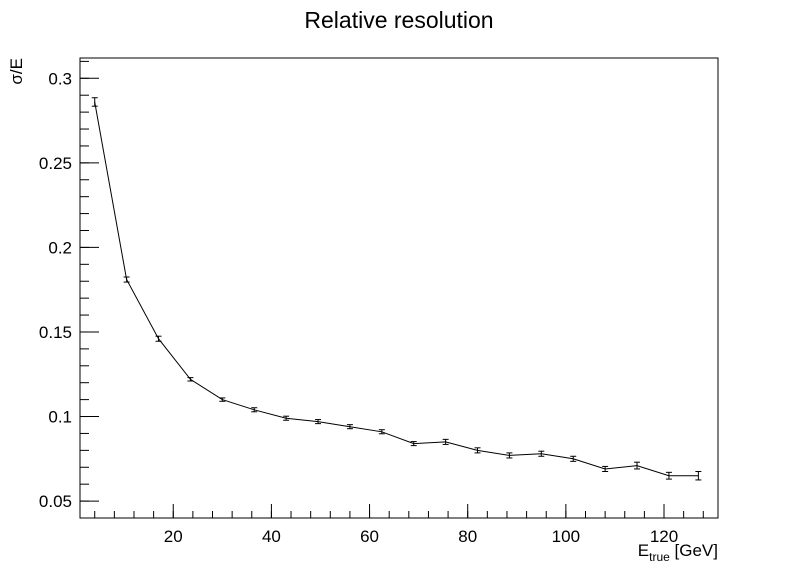 This screenshot has width=798, height=576. Describe the element at coordinates (60, 417) in the screenshot. I see `y-tick-label: 0.1` at that location.